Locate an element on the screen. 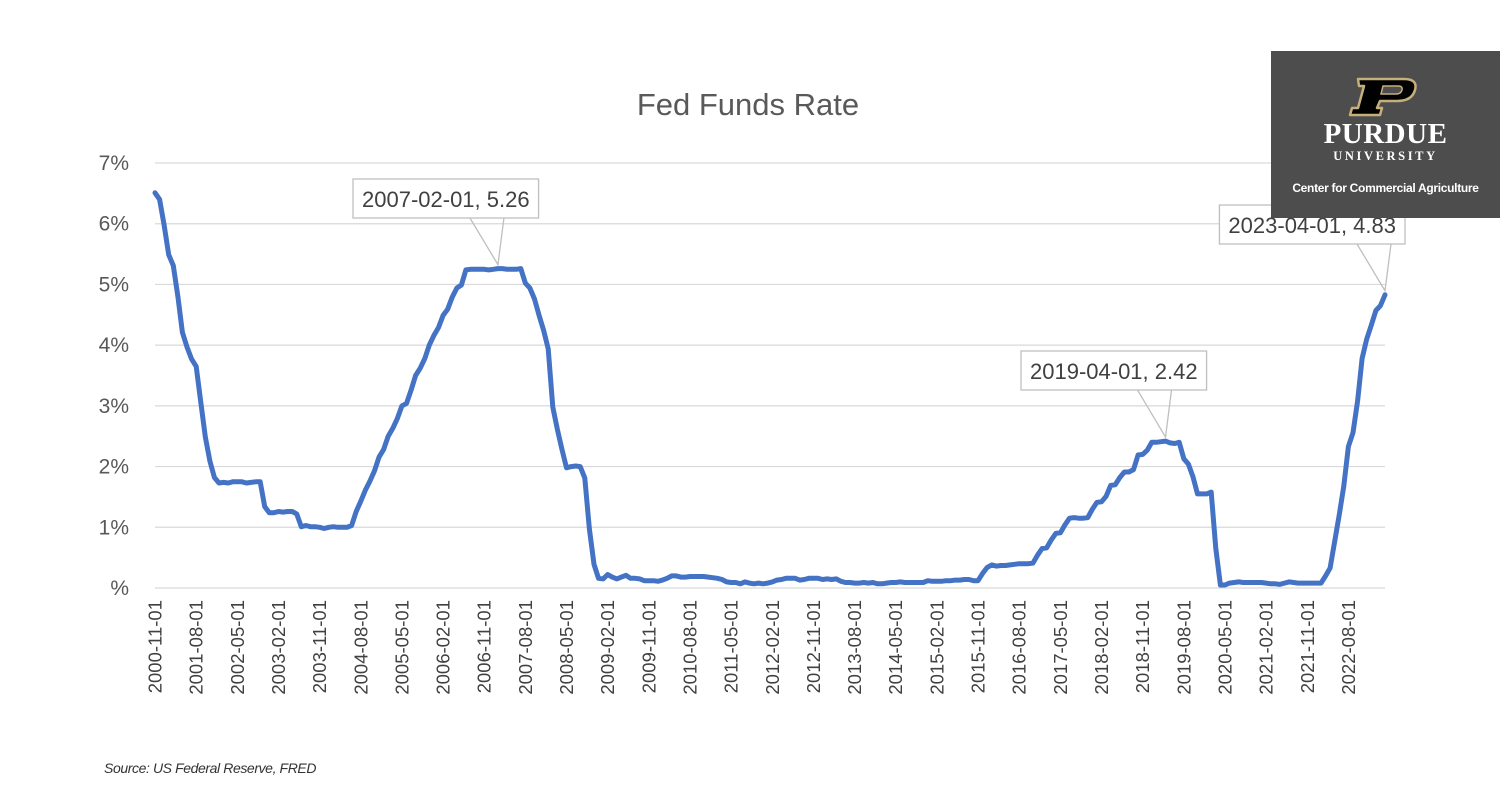 Image resolution: width=1500 pixels, height=805 pixels. x-tick-label: 2006-02-01 is located at coordinates (443, 647).